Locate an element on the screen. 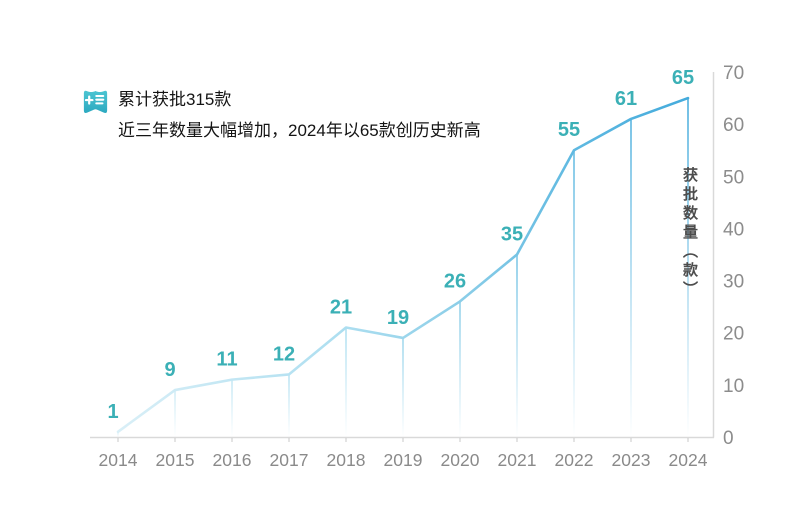 Image resolution: width=796 pixels, height=523 pixels. x-tick-label: 2018 is located at coordinates (346, 460).